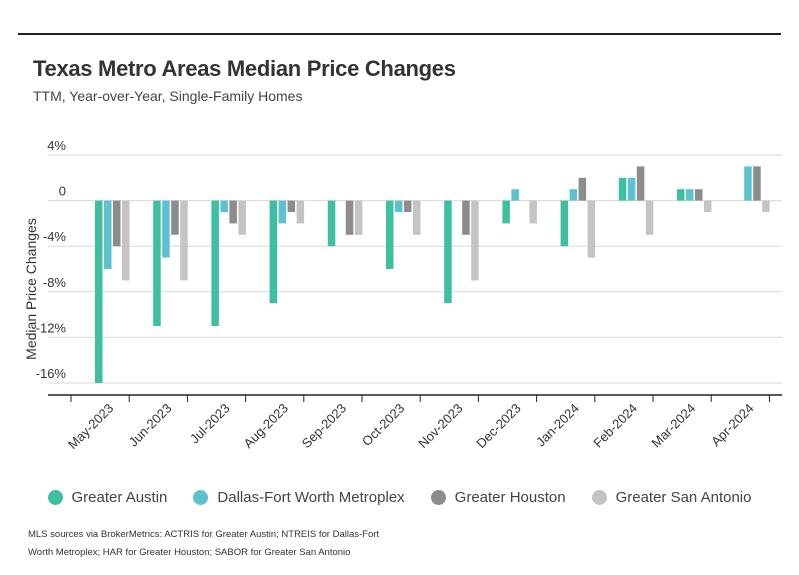 The height and width of the screenshot is (575, 799). I want to click on legend-swatch-greater-houston, so click(438, 497).